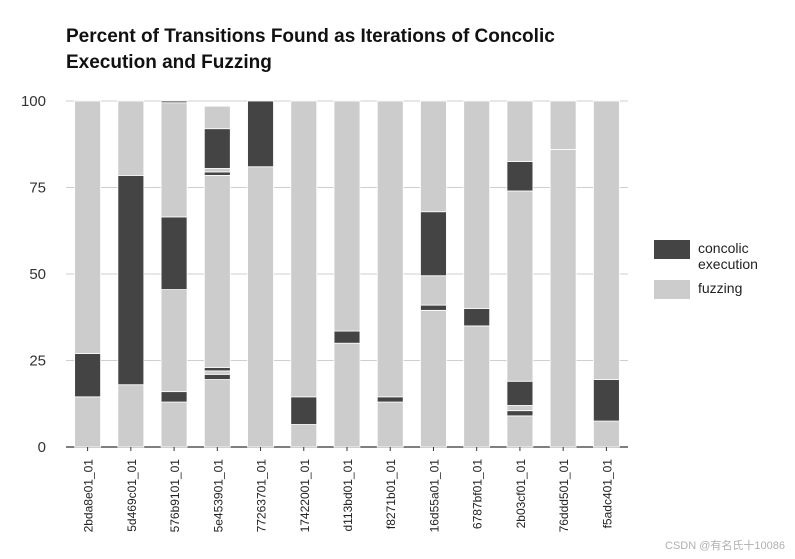 The image size is (795, 559). Describe the element at coordinates (478, 494) in the screenshot. I see `x-tick-label: 6787bf01_01` at that location.